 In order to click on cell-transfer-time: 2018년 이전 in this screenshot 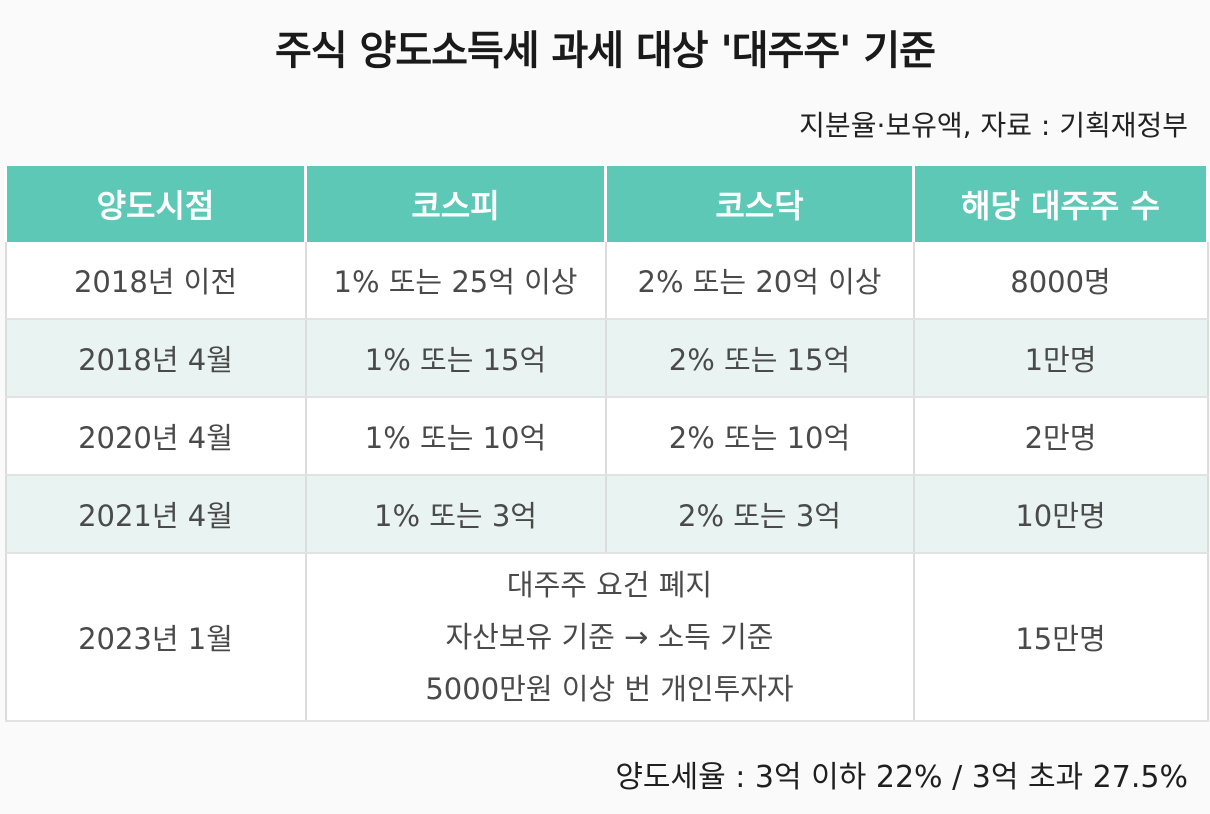, I will do `click(155, 281)`.